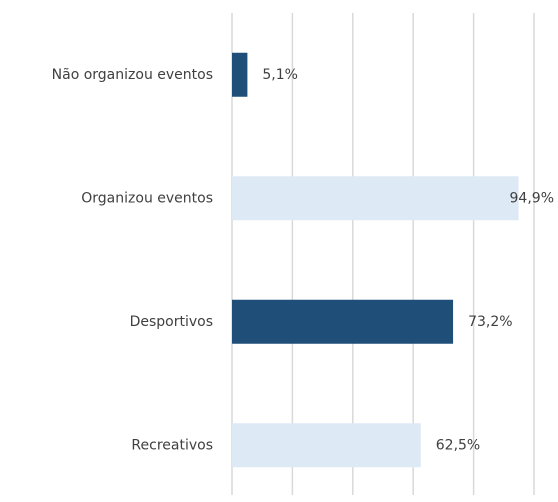 This screenshot has height=502, width=558. Describe the element at coordinates (280, 75) in the screenshot. I see `value-label: 5,1%` at that location.